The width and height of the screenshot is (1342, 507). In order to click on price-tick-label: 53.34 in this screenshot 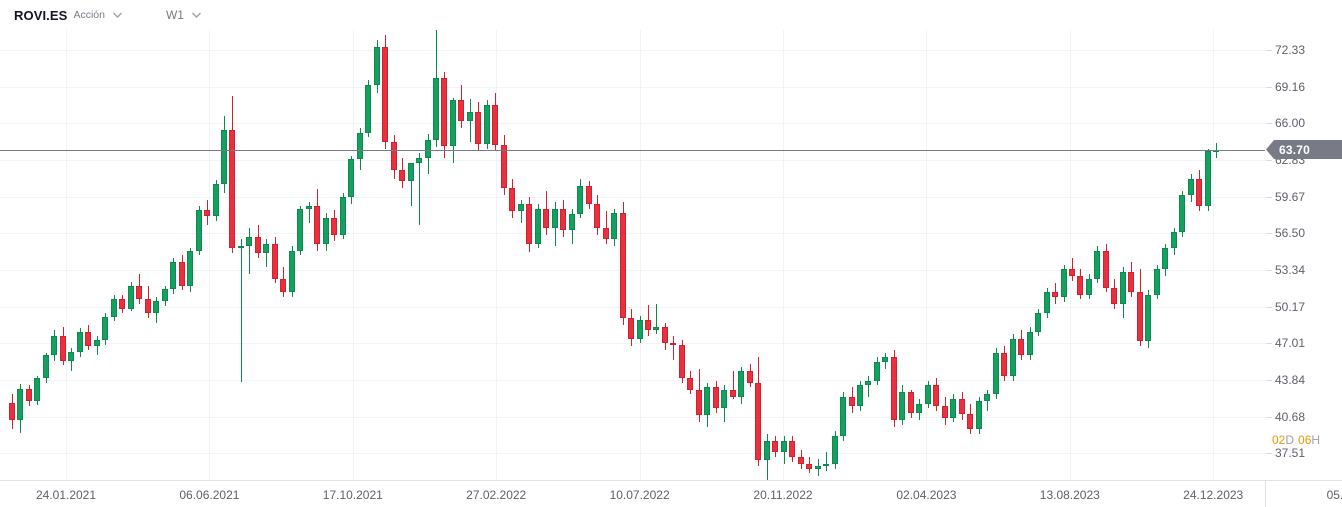, I will do `click(1290, 270)`.